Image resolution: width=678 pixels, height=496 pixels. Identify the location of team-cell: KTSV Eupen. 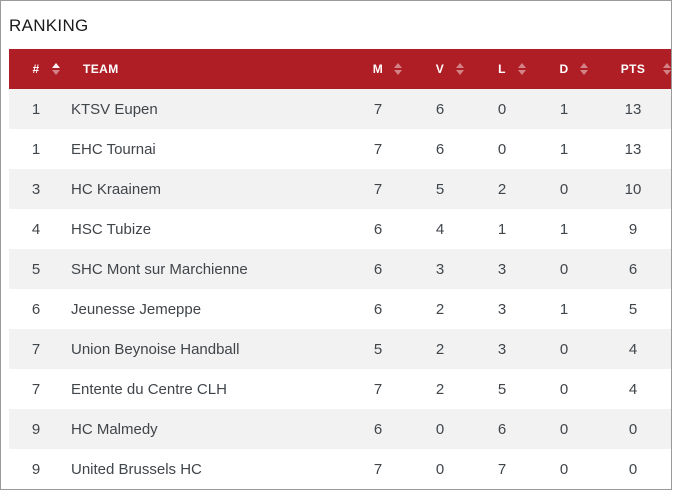
(114, 109).